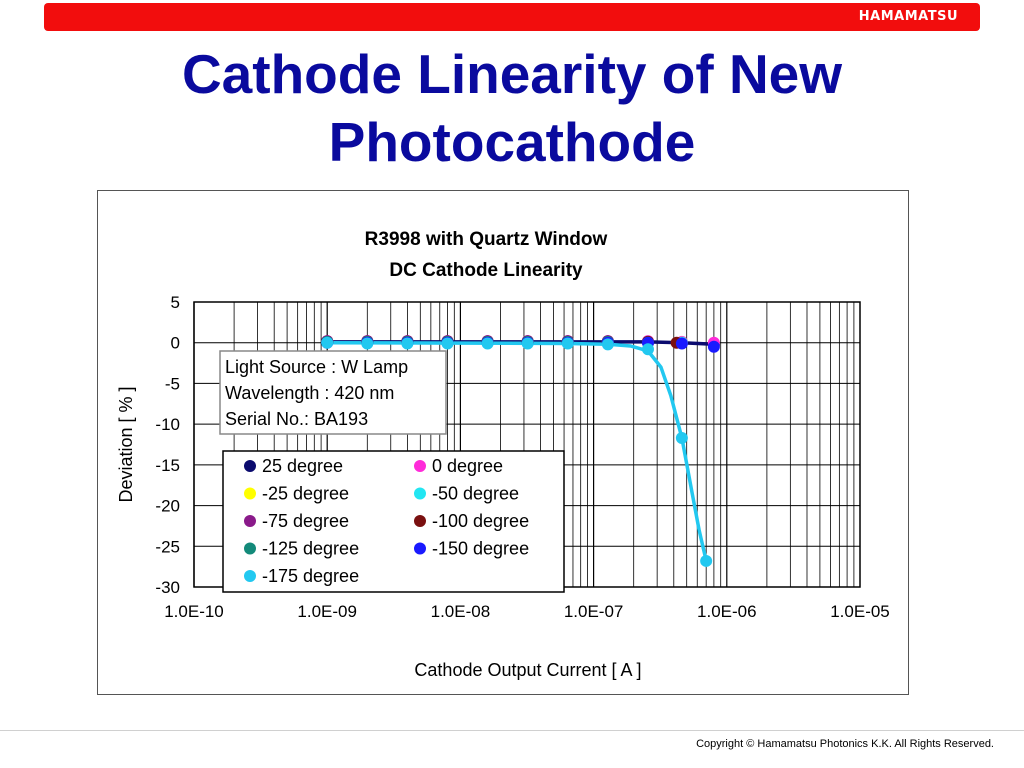 The height and width of the screenshot is (768, 1024). Describe the element at coordinates (594, 611) in the screenshot. I see `x-tick-label: 1.0E-07` at that location.